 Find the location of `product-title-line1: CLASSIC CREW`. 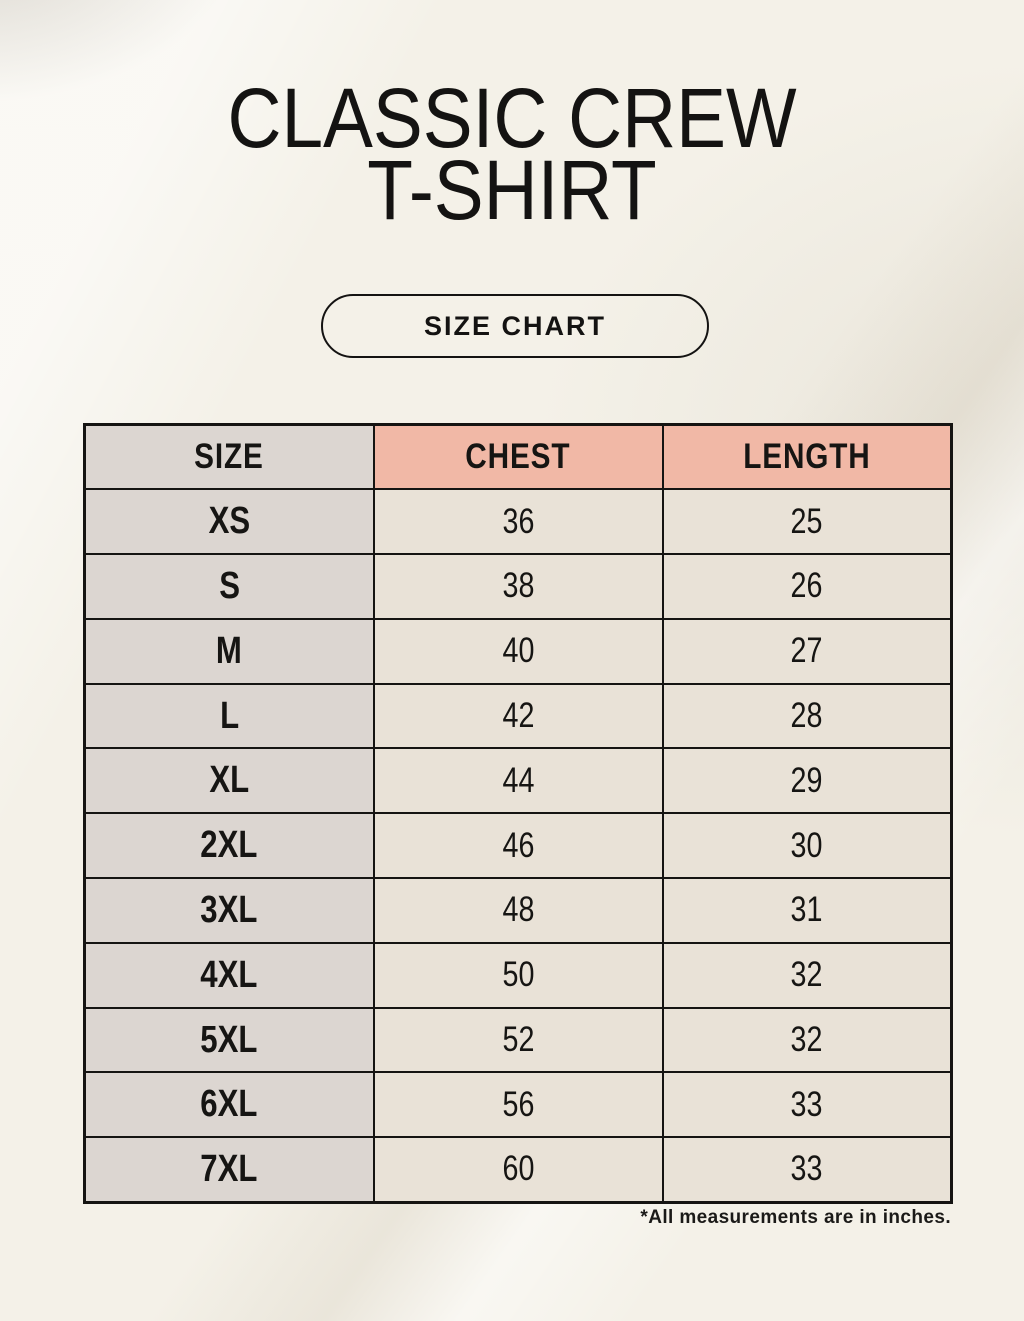

product-title-line1: CLASSIC CREW is located at coordinates (512, 118).